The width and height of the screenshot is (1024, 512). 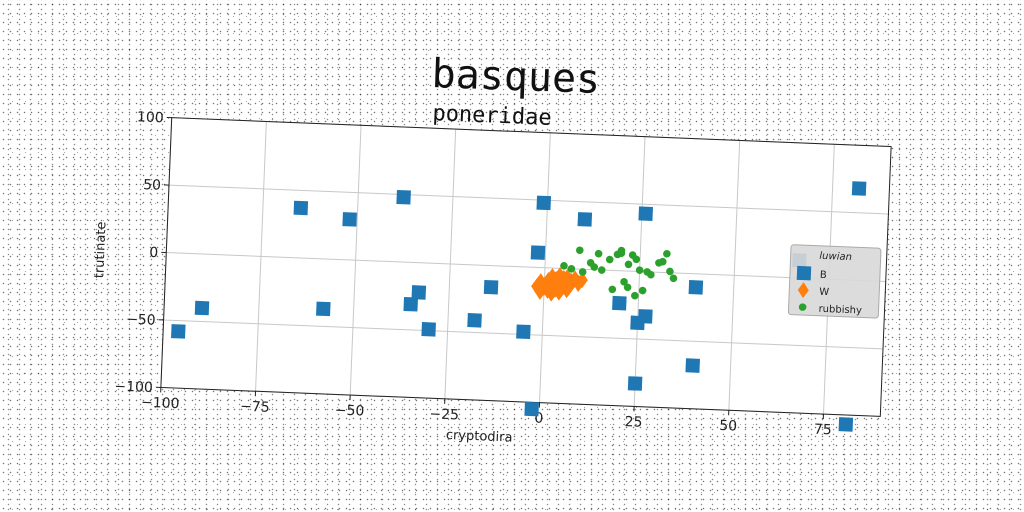 What do you see at coordinates (804, 273) in the screenshot?
I see `legend-marker-b` at bounding box center [804, 273].